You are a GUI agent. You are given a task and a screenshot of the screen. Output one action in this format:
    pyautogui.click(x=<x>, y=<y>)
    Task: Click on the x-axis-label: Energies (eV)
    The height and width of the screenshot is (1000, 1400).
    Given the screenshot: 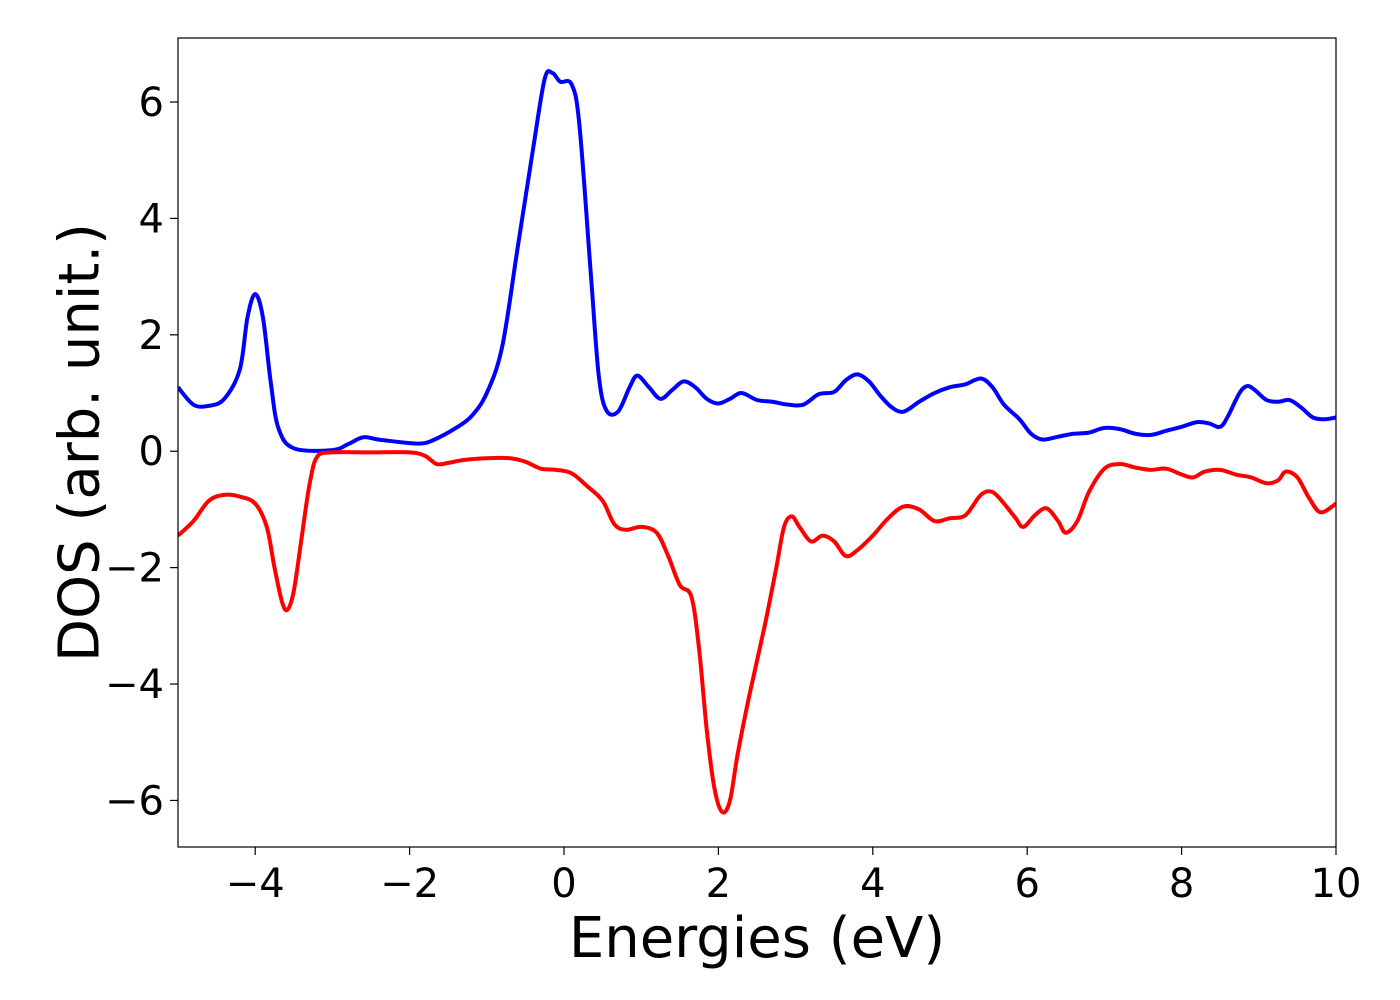 What is the action you would take?
    pyautogui.click(x=757, y=938)
    